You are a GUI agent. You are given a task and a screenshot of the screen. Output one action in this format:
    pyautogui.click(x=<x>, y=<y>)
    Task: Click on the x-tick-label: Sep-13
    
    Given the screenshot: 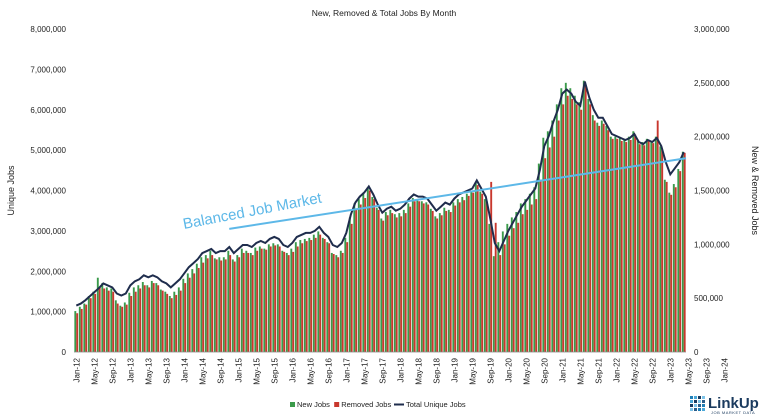 What is the action you would take?
    pyautogui.click(x=166, y=370)
    